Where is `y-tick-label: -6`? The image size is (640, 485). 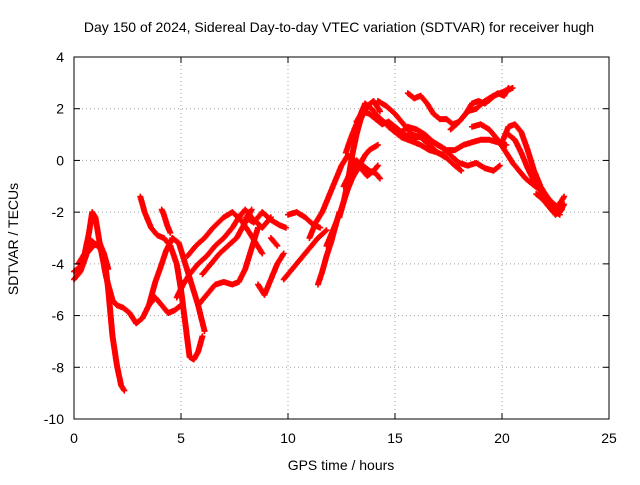
y-tick-label: -6 is located at coordinates (58, 316).